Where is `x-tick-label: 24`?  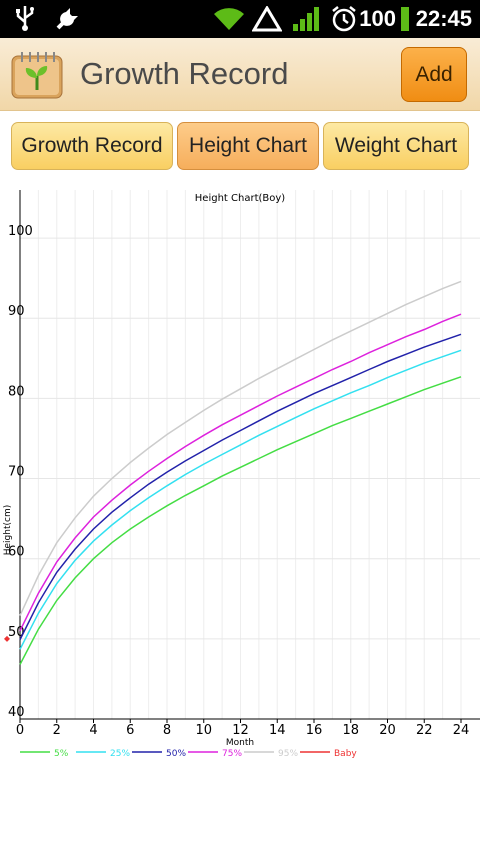 x-tick-label: 24 is located at coordinates (461, 730).